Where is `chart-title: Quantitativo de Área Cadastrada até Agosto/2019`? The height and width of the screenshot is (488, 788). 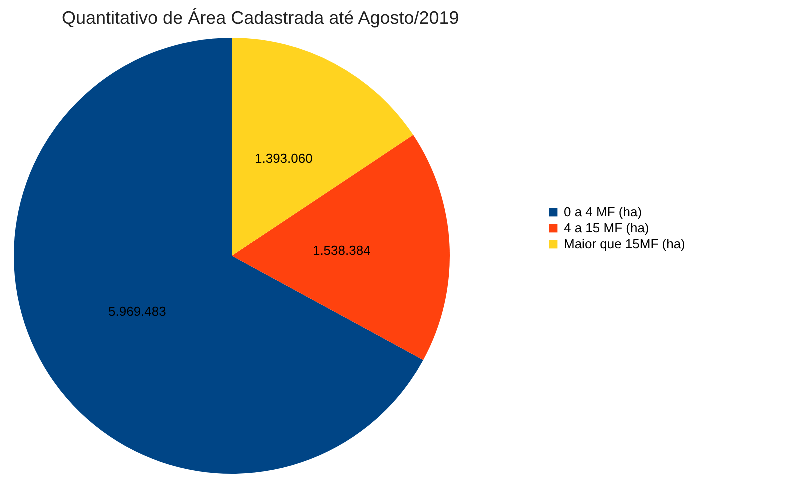
chart-title: Quantitativo de Área Cadastrada até Agosto/2019 is located at coordinates (261, 18).